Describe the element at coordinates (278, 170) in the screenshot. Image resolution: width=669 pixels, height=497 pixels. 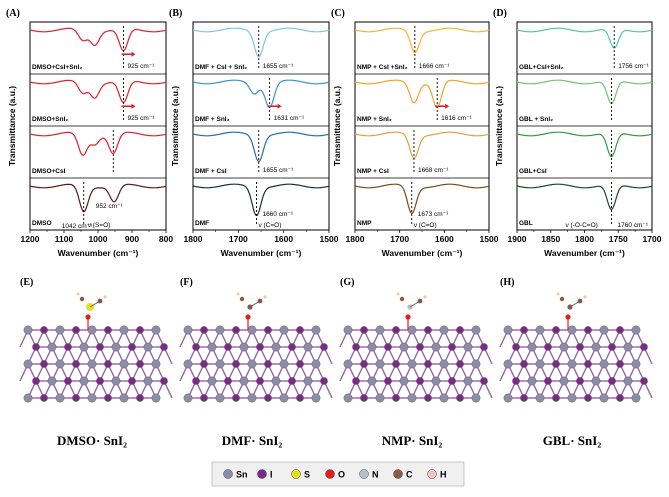
I see `peak-annotation: 1655 cm⁻¹` at that location.